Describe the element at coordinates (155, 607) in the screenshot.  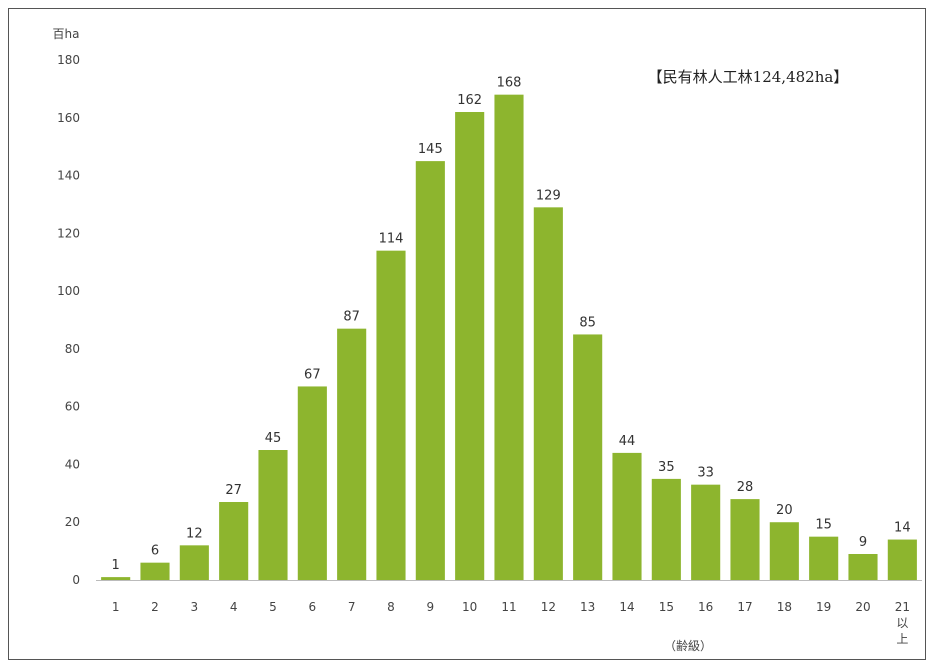
I see `x-tick-label-2: 2` at that location.